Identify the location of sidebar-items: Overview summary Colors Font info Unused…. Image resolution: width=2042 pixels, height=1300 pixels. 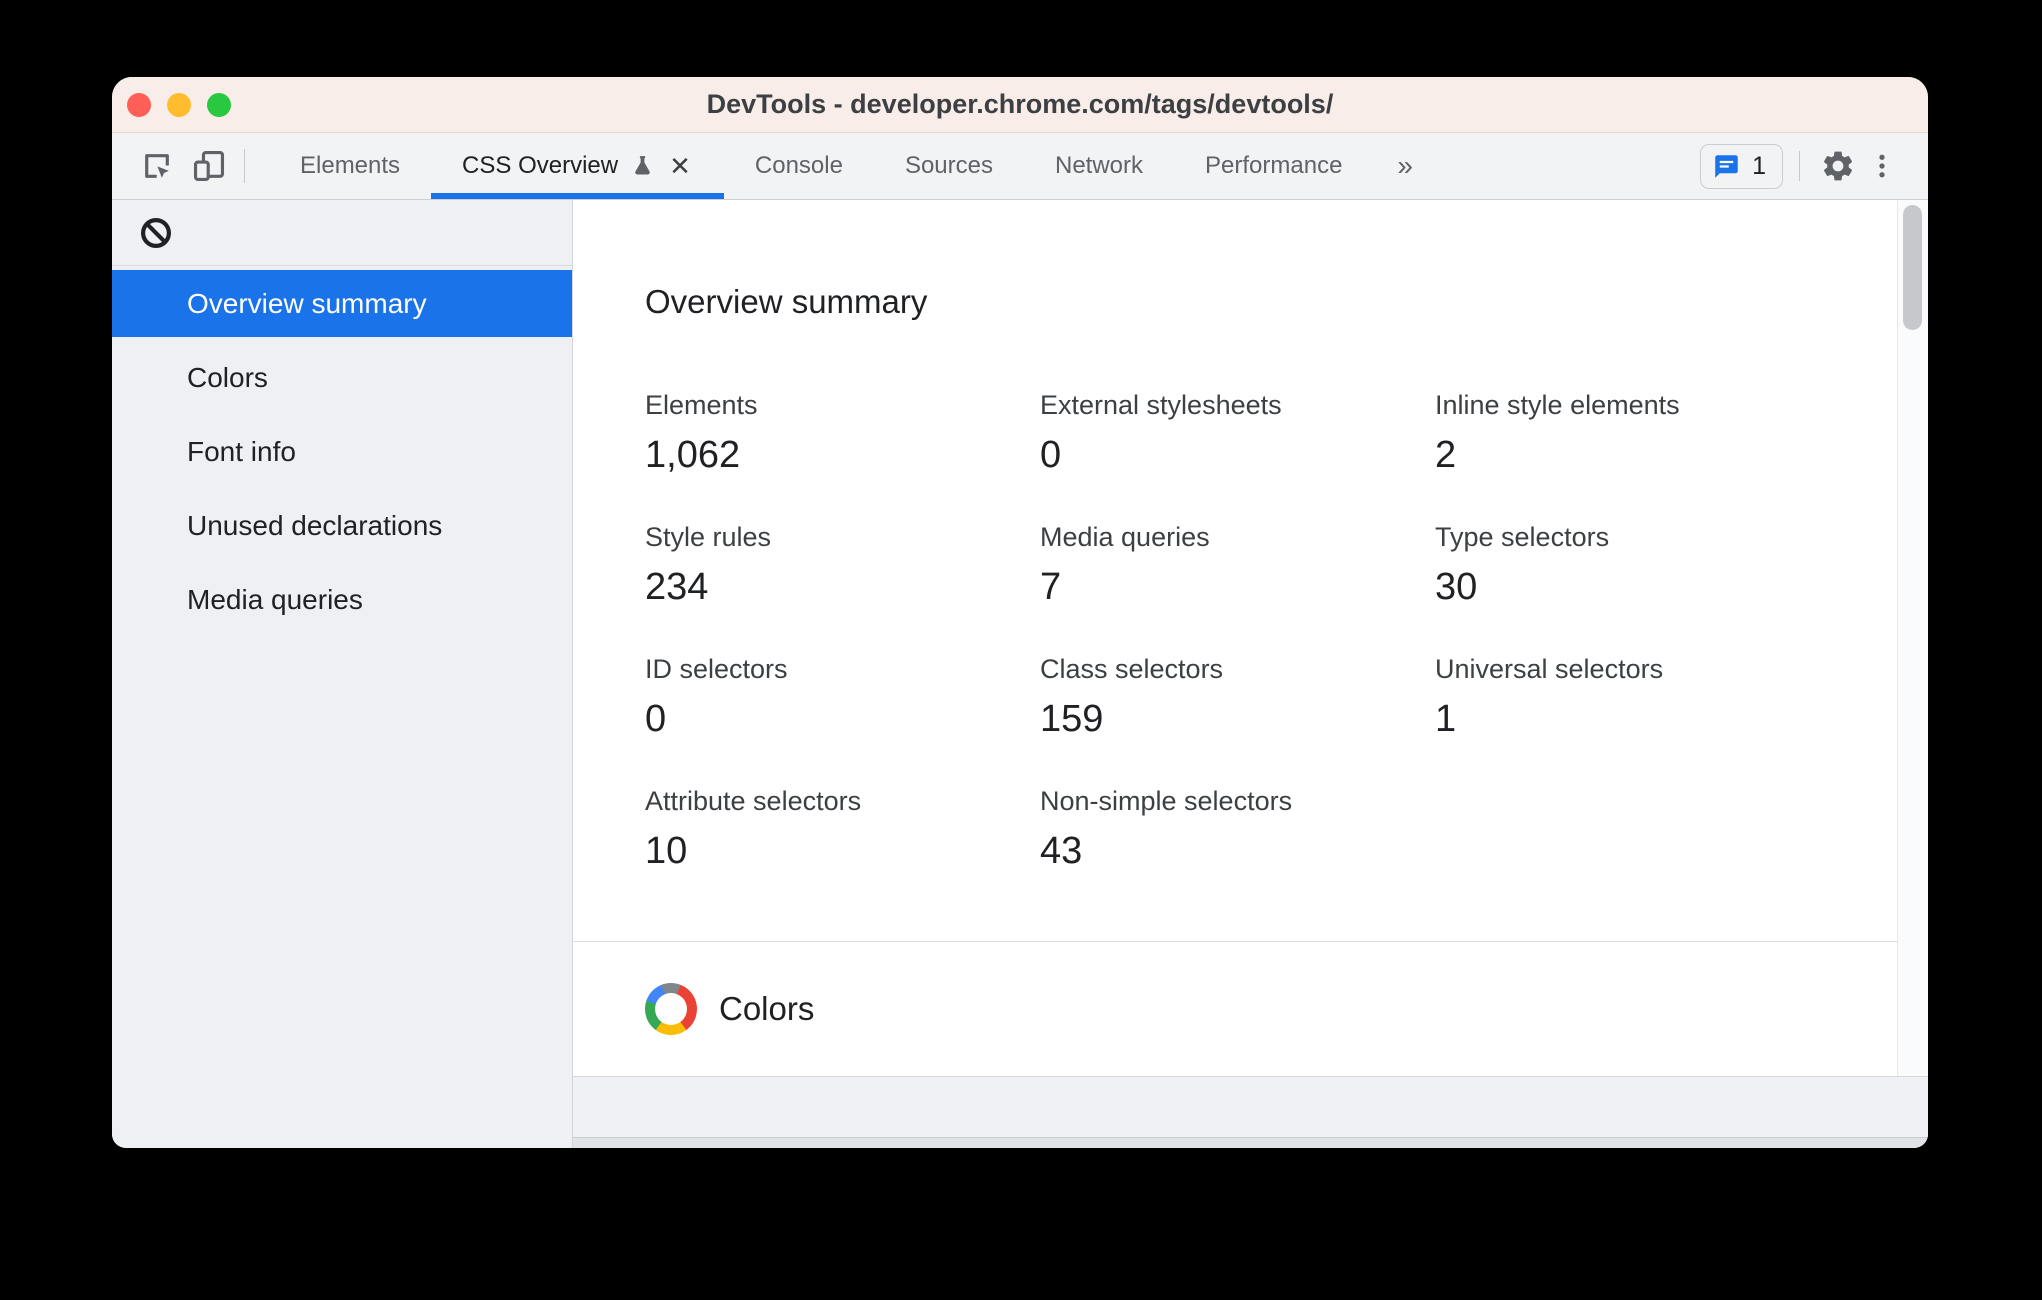
(342, 455).